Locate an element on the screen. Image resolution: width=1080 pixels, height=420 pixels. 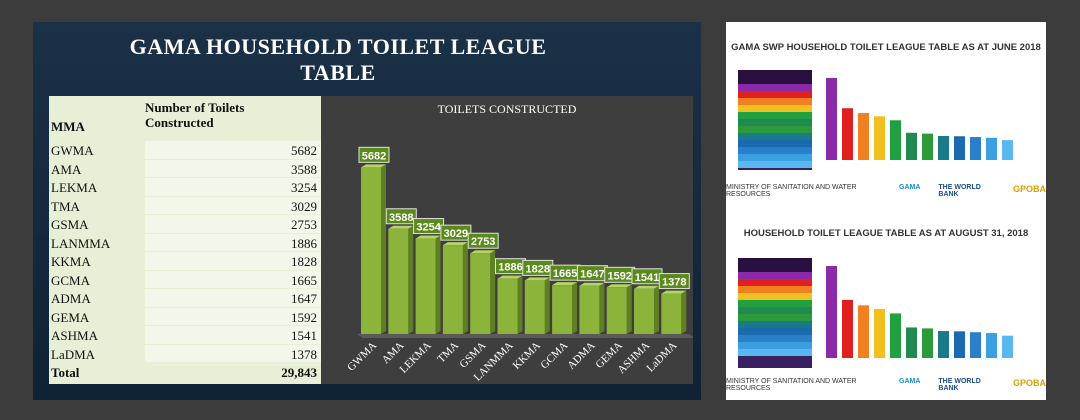
june-mini-table is located at coordinates (775, 120).